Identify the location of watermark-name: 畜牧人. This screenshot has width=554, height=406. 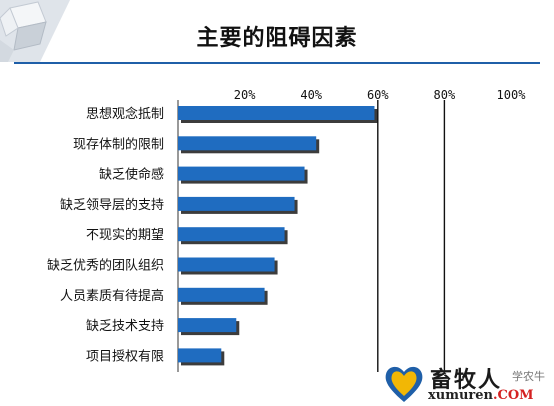
(466, 380).